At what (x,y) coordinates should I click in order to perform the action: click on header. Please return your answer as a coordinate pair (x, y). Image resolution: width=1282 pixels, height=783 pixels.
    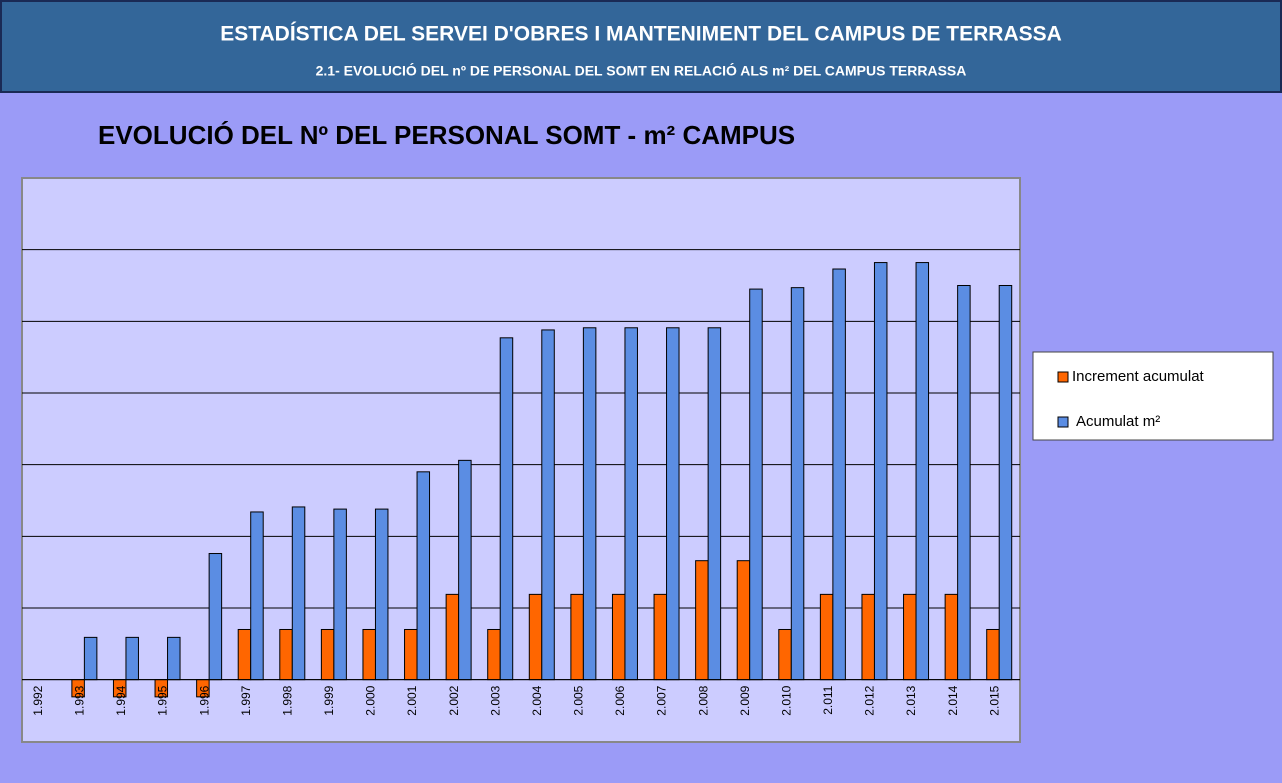
    Looking at the image, I should click on (641, 46).